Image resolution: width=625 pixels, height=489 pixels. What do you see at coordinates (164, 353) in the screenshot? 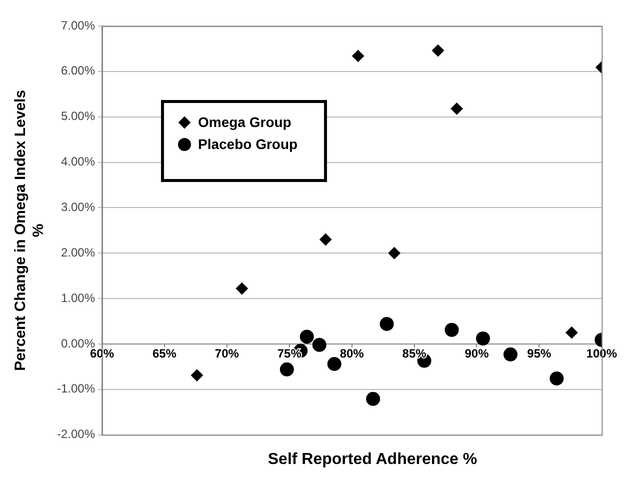
I see `x-tick-label: 65%` at bounding box center [164, 353].